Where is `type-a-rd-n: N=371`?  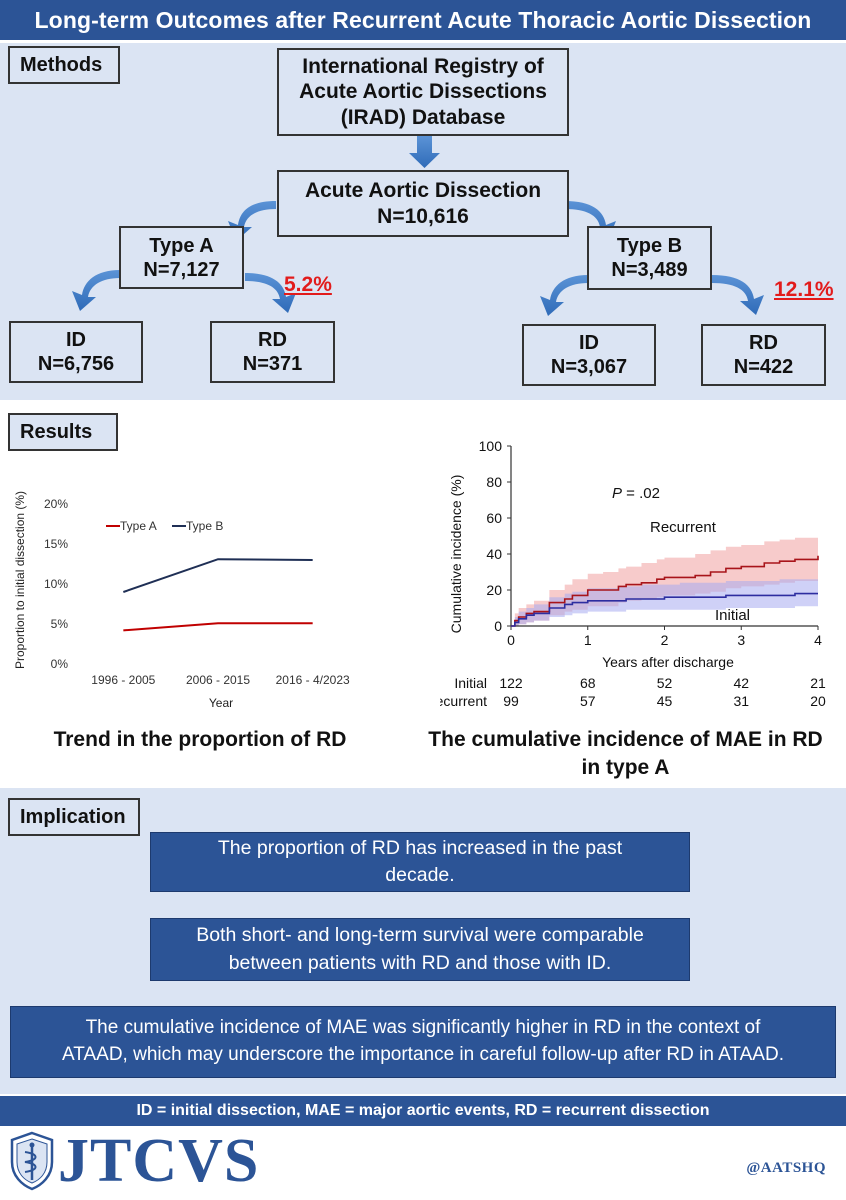
type-a-rd-n: N=371 is located at coordinates (272, 364).